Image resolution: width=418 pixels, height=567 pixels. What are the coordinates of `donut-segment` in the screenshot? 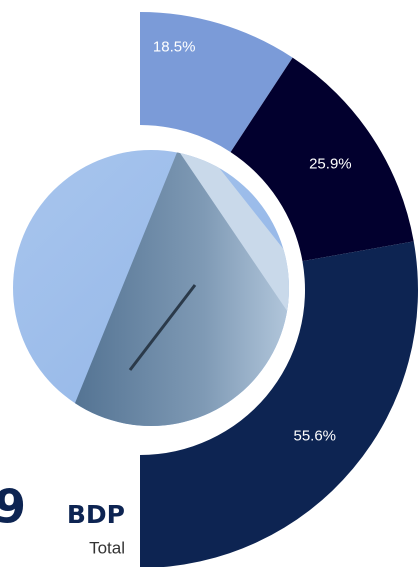 It's located at (216, 82).